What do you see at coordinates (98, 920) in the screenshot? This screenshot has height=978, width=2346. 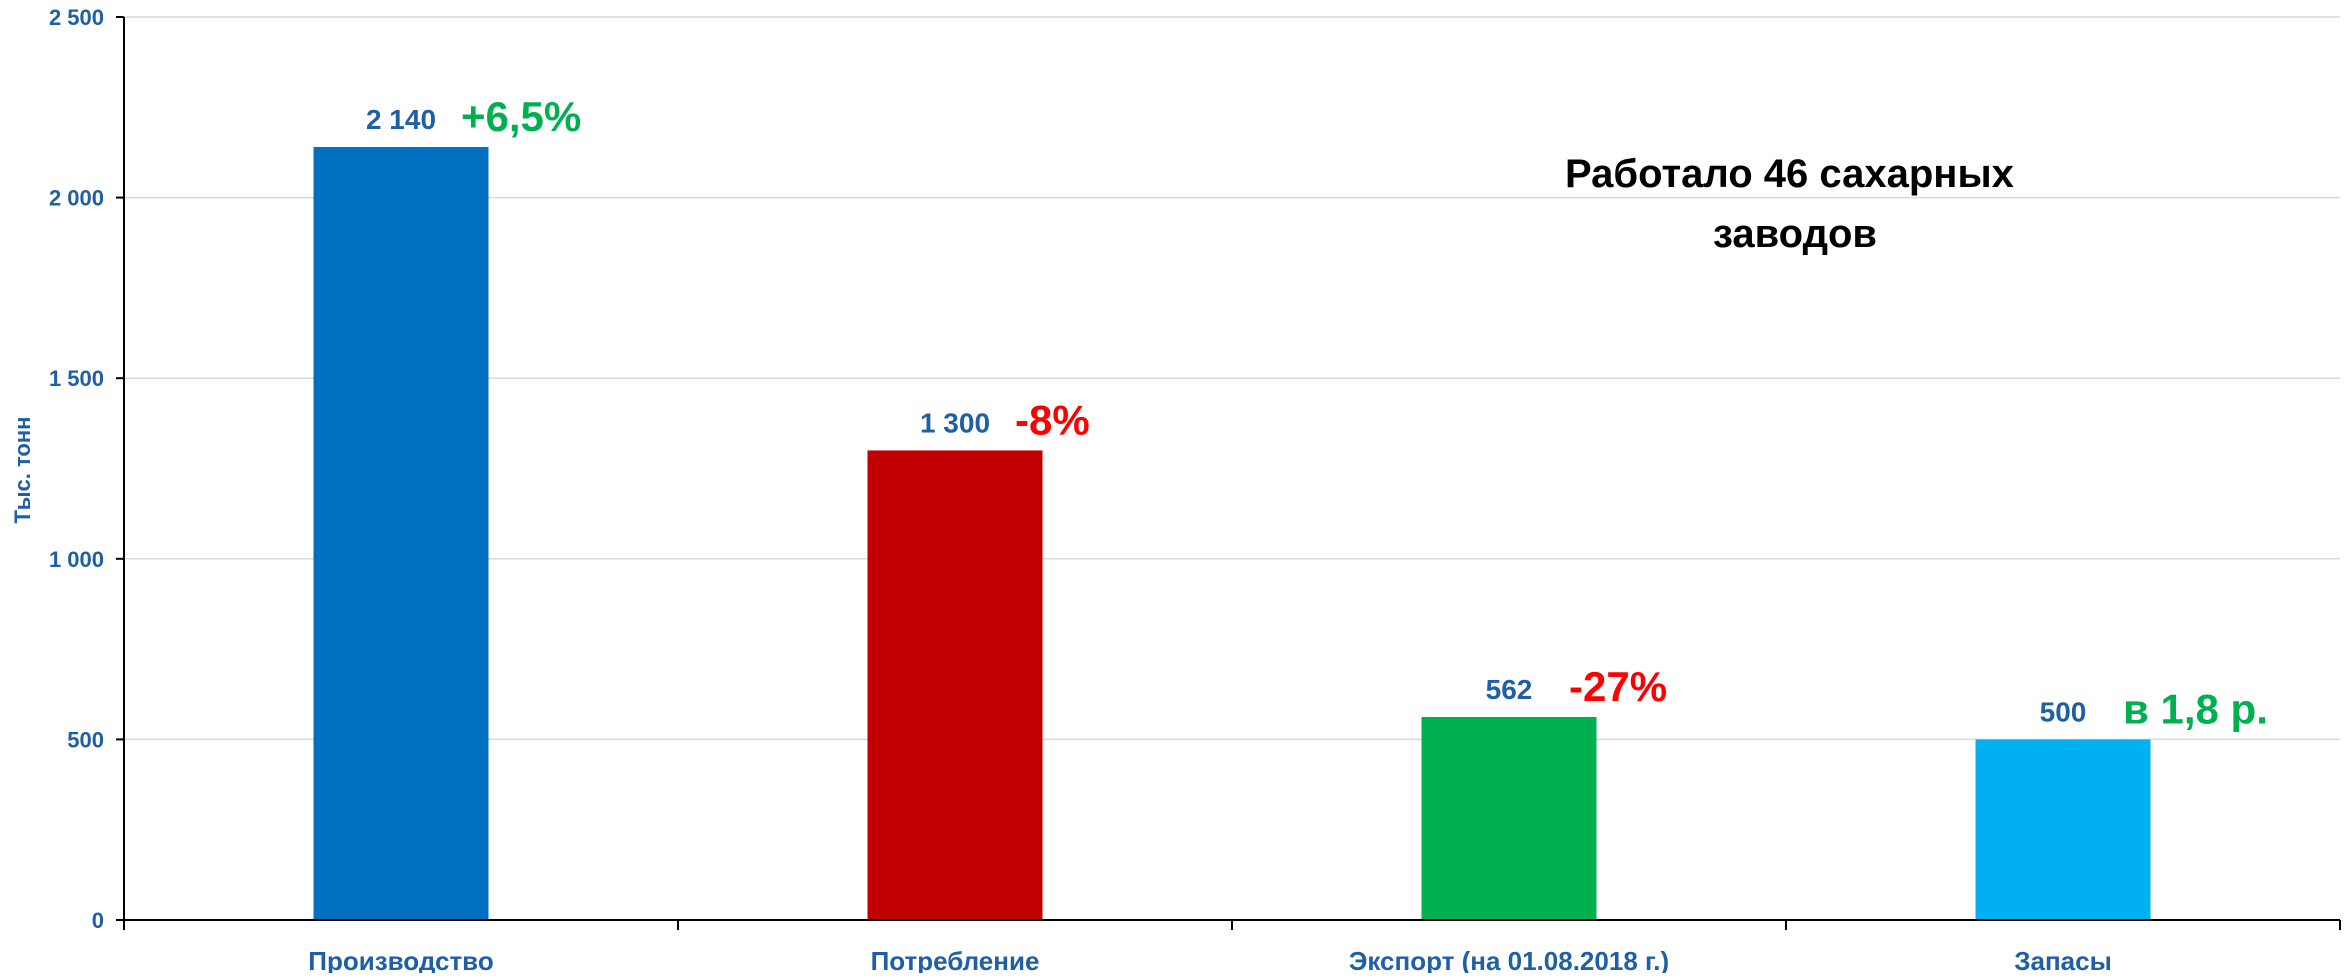 I see `y-tick-label: 0` at bounding box center [98, 920].